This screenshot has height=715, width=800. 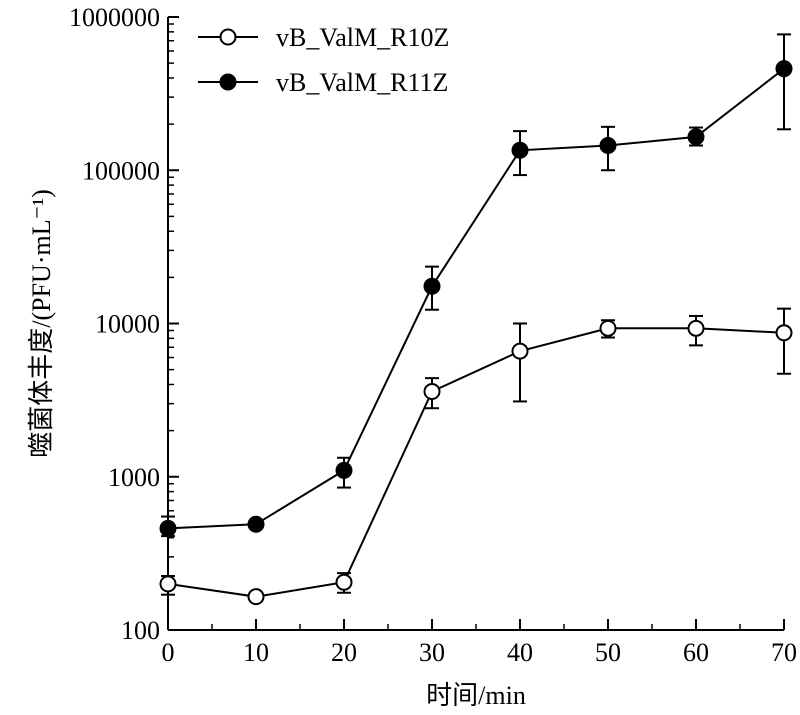 What do you see at coordinates (520, 652) in the screenshot?
I see `x-tick-label: 40` at bounding box center [520, 652].